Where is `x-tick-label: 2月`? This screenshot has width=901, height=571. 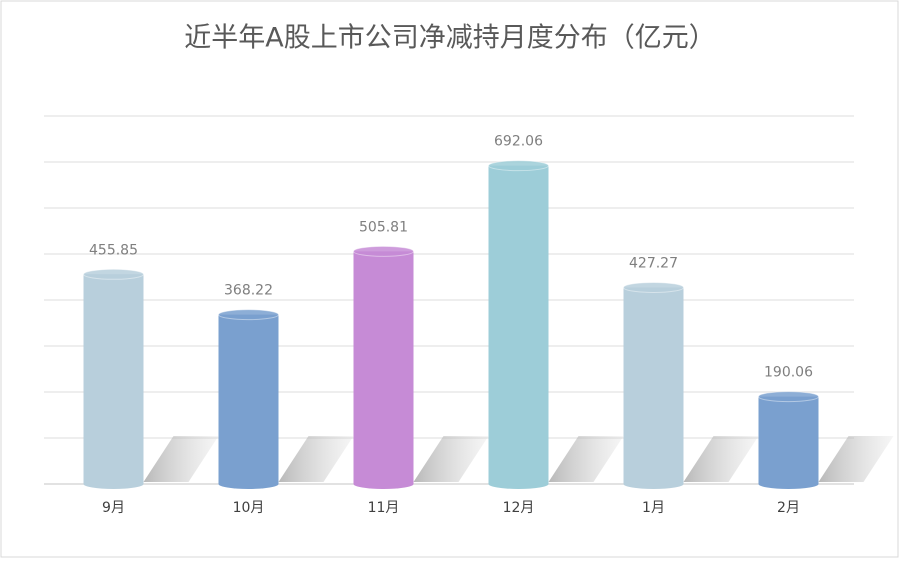
x-tick-label: 2月 is located at coordinates (788, 508).